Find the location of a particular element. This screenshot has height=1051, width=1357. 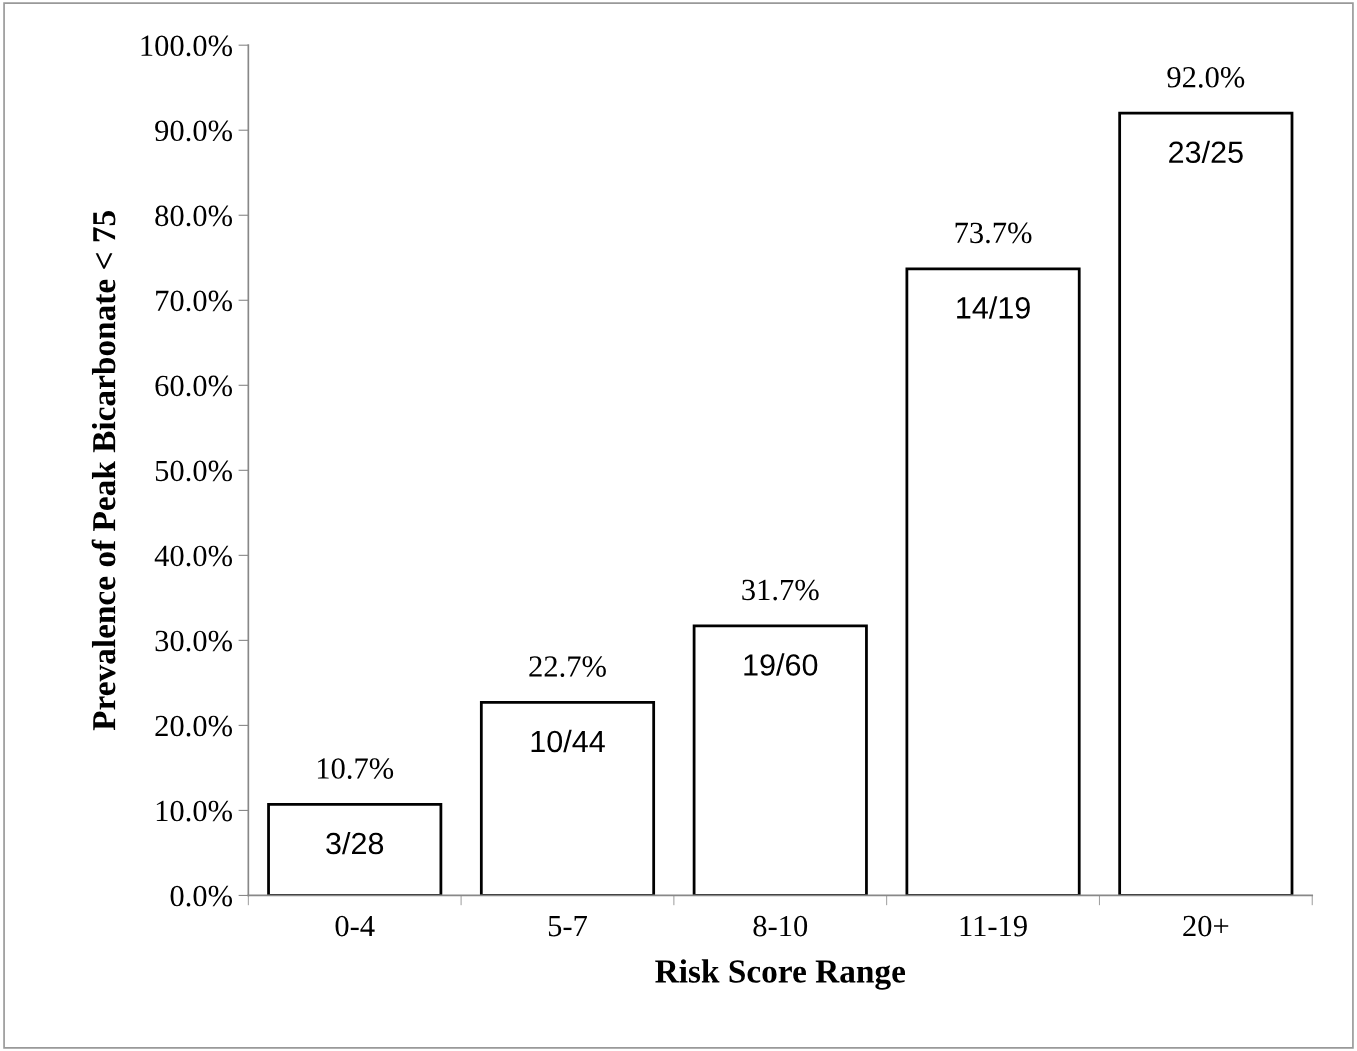

y-tick-label: 30.0% is located at coordinates (194, 641).